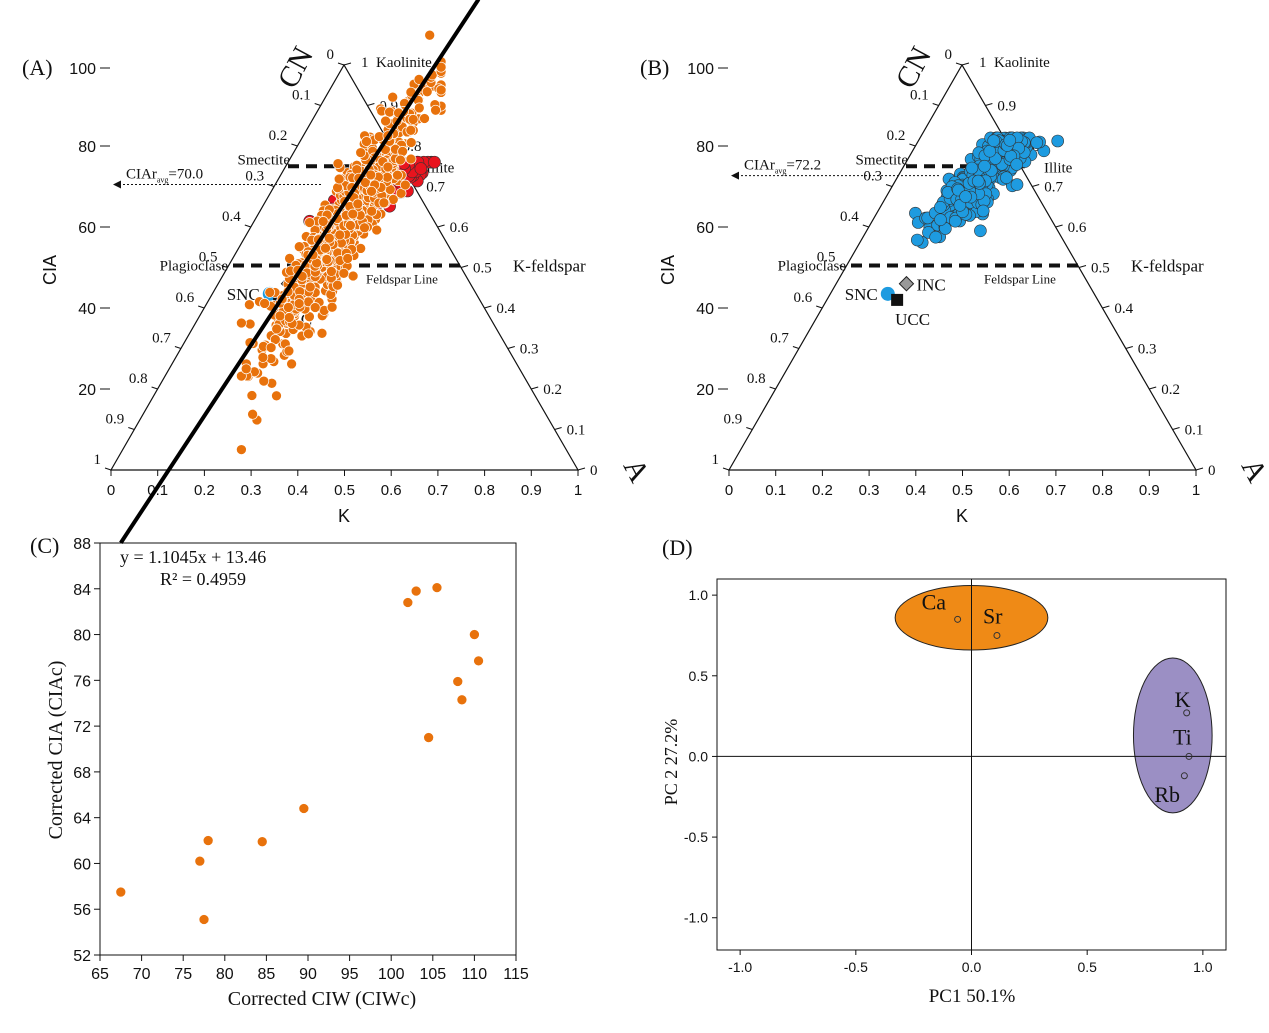 The height and width of the screenshot is (1033, 1269). I want to click on y-tick-label: 80, so click(82, 636).